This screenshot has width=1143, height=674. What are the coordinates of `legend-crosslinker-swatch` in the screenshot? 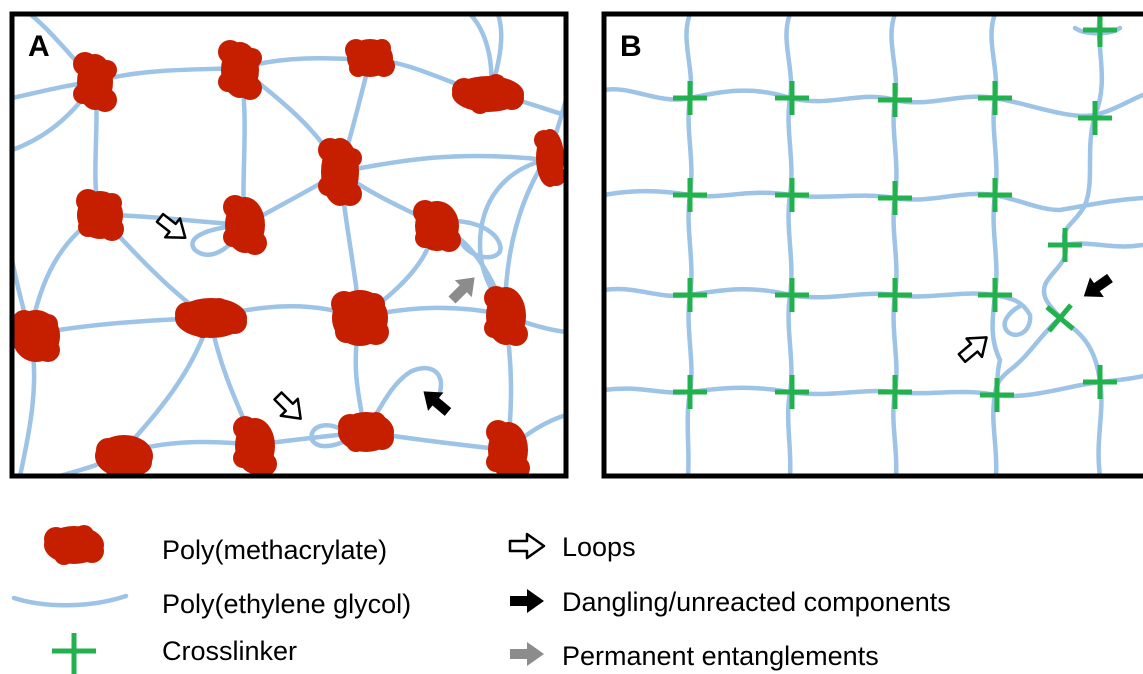 It's located at (74, 653).